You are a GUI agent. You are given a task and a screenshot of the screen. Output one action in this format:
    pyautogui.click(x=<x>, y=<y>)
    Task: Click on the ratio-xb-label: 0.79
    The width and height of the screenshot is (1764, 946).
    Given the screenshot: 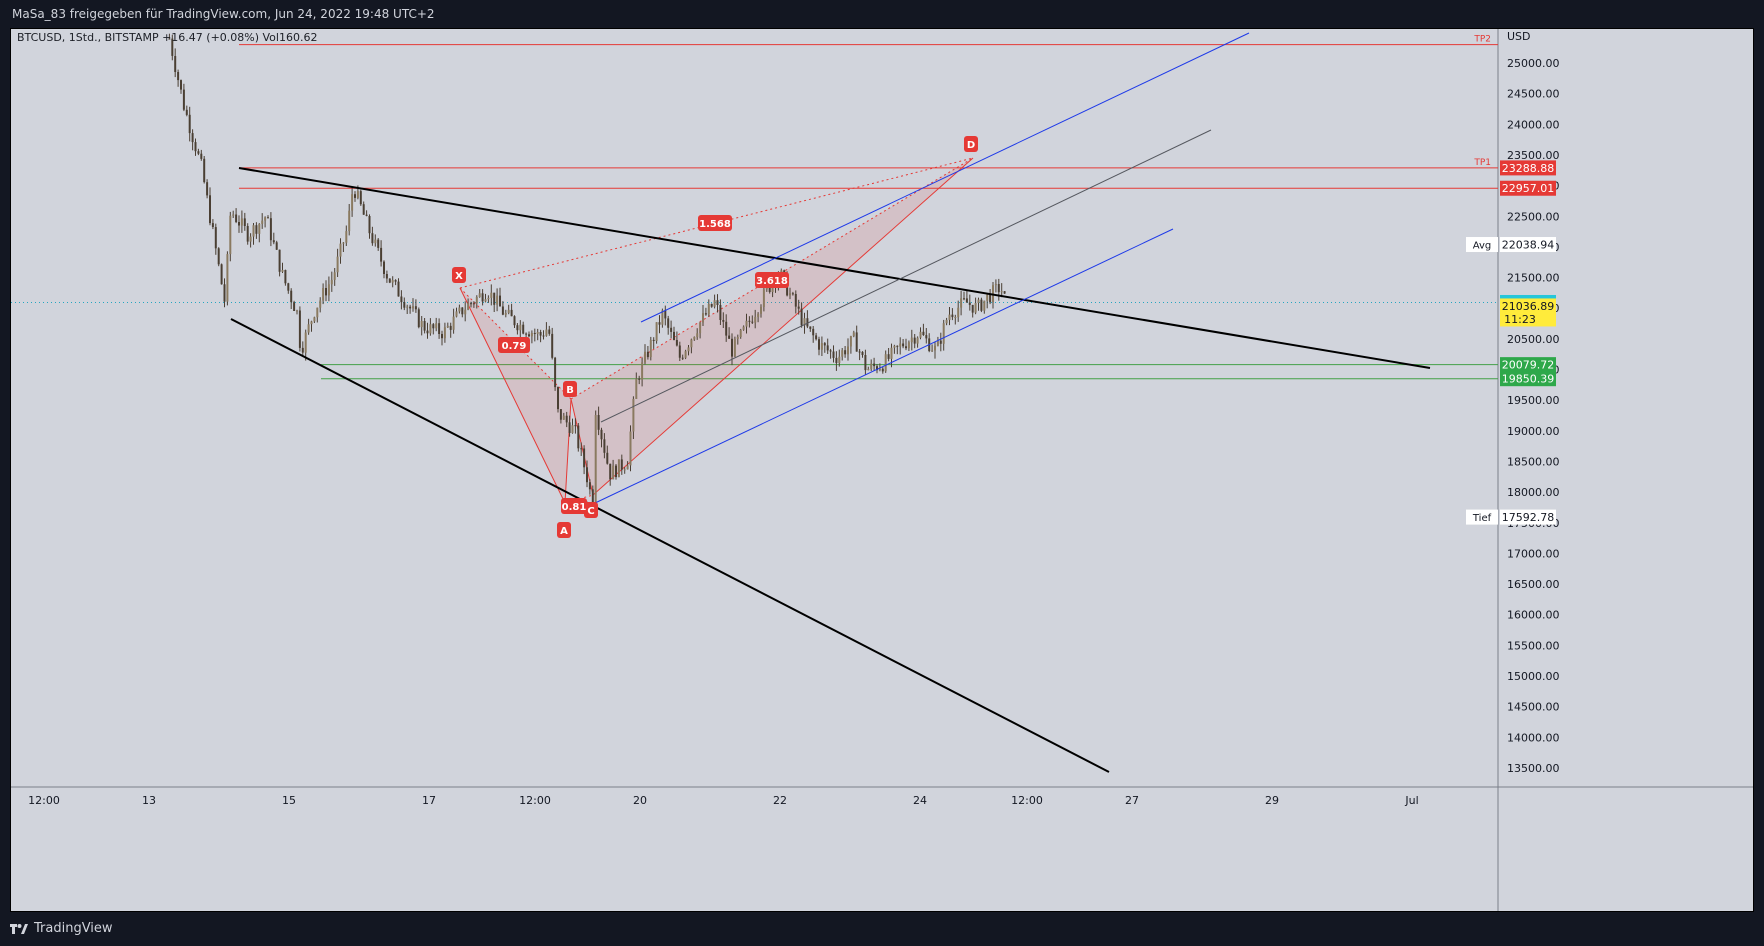 What is the action you would take?
    pyautogui.click(x=514, y=346)
    